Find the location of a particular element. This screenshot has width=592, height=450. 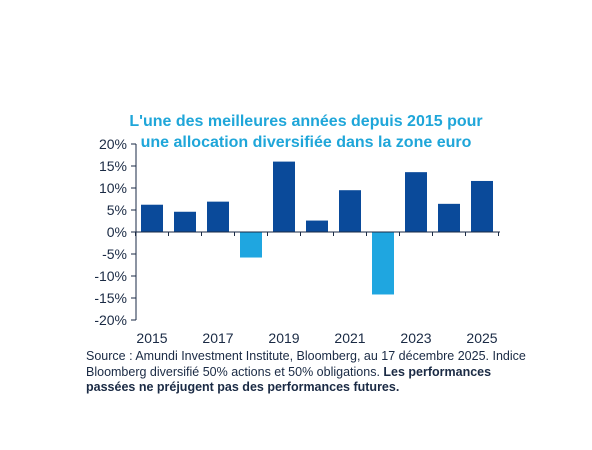

y-tick-label: 0% is located at coordinates (117, 232).